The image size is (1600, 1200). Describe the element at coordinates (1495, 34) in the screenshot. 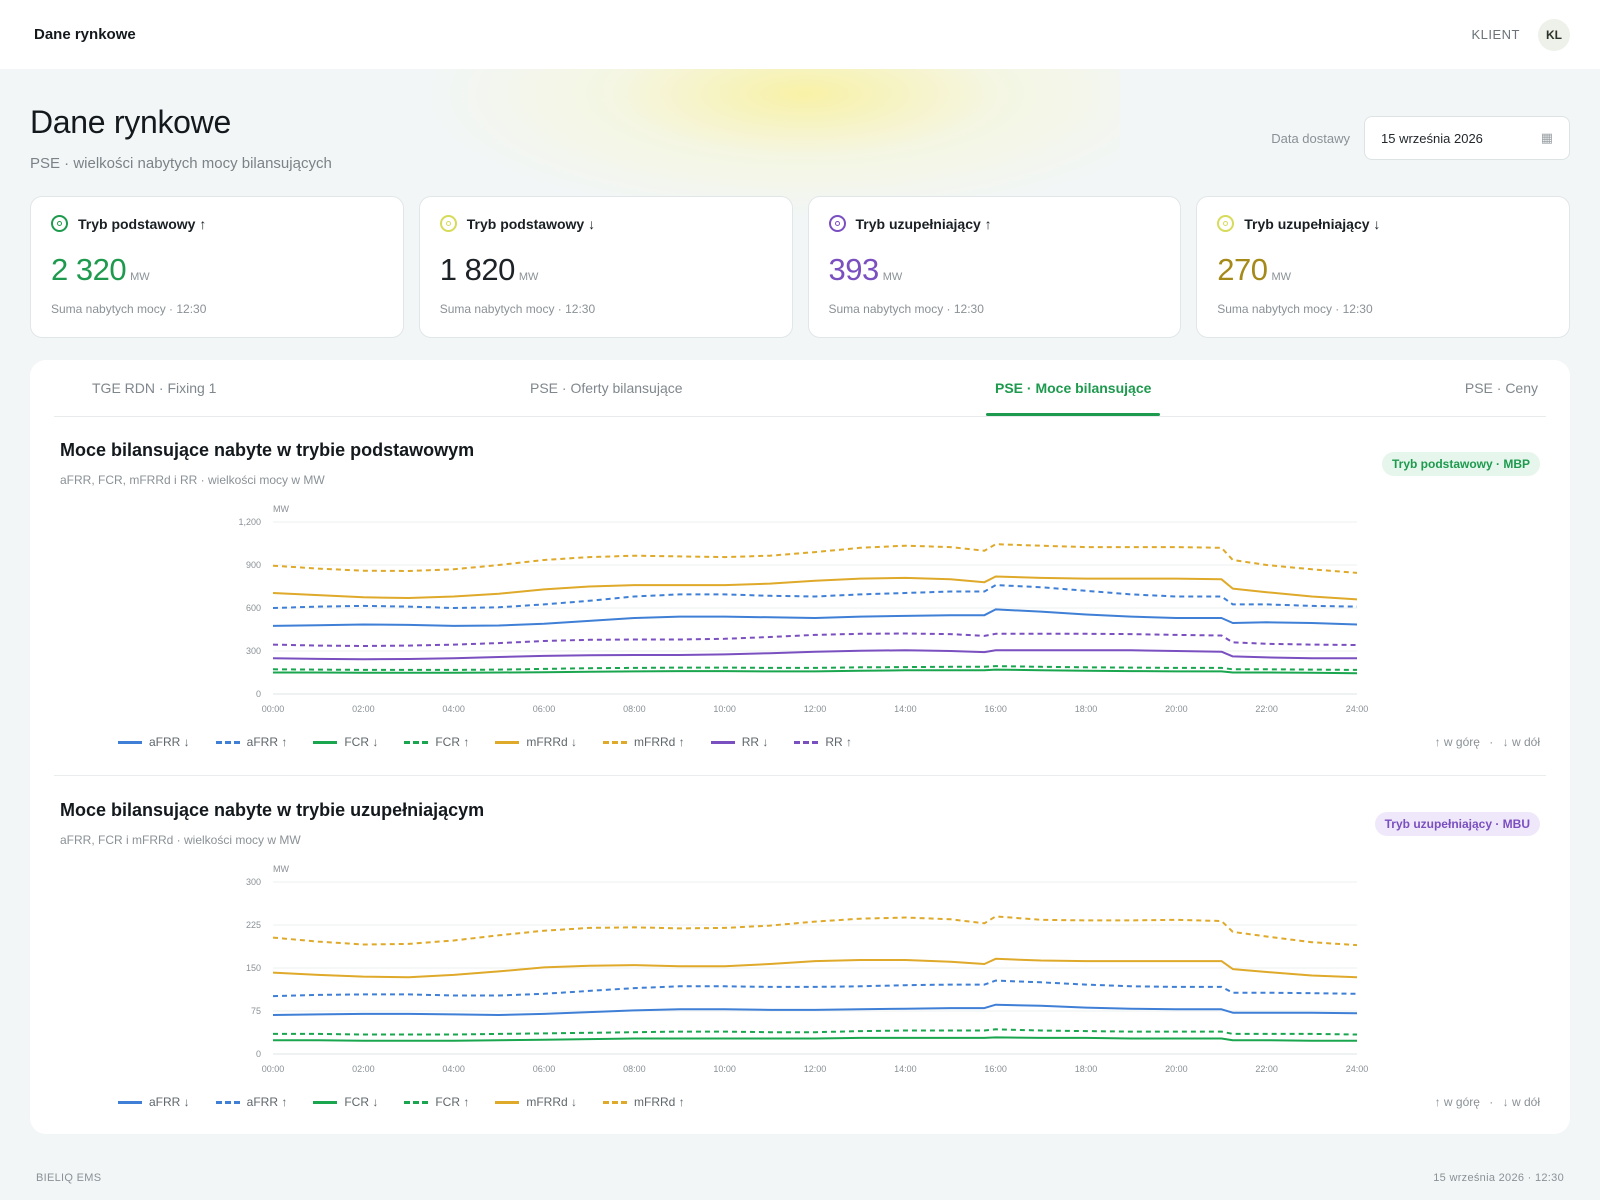

I see `client-label: KLIENT` at that location.